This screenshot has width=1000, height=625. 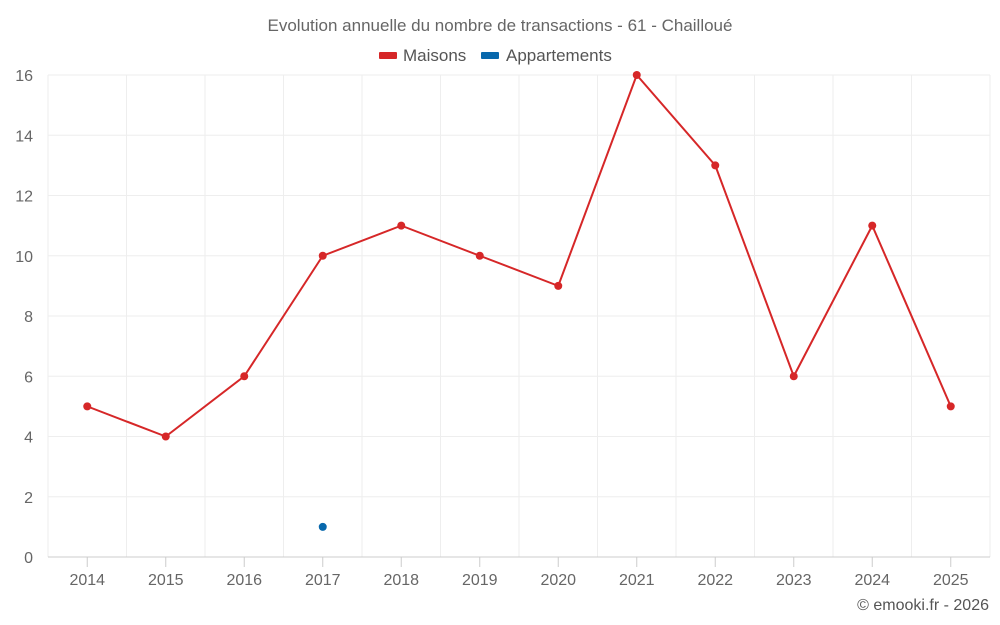 I want to click on legend-label-appartements: Appartements, so click(x=559, y=55).